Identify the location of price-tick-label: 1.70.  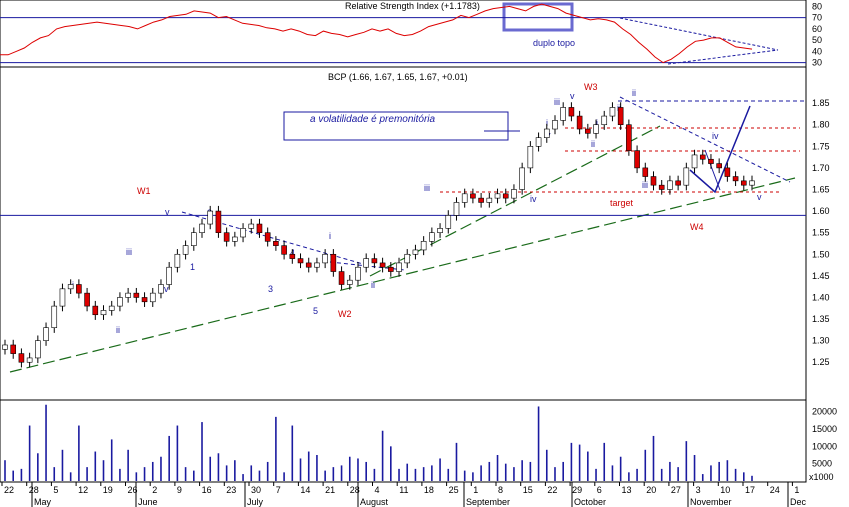
(821, 168).